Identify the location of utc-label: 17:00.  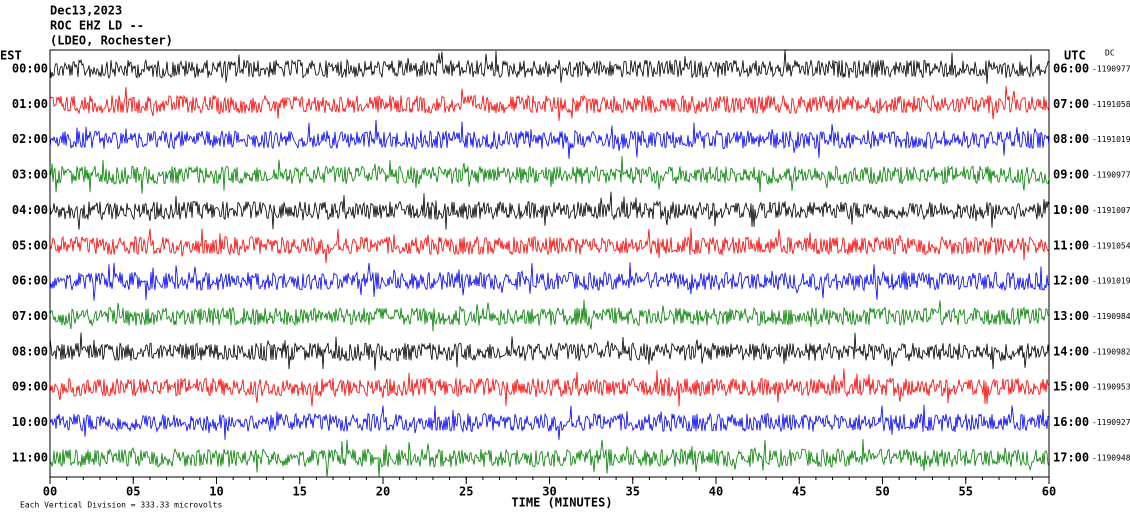
(1071, 457).